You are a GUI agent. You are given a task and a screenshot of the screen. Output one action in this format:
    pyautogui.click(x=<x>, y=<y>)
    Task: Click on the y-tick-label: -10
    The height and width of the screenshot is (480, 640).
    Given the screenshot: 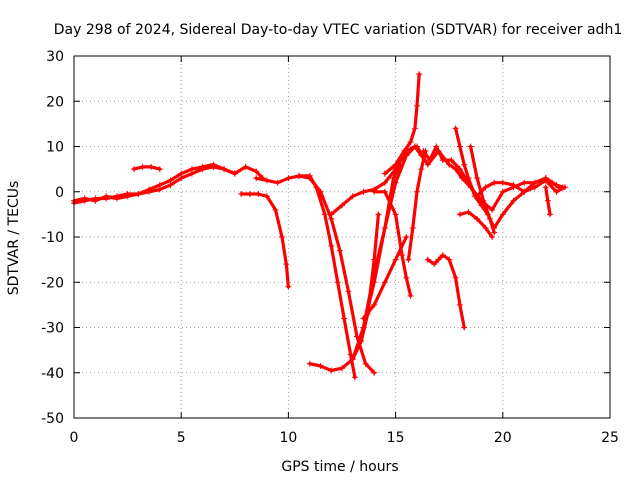 What is the action you would take?
    pyautogui.click(x=52, y=238)
    